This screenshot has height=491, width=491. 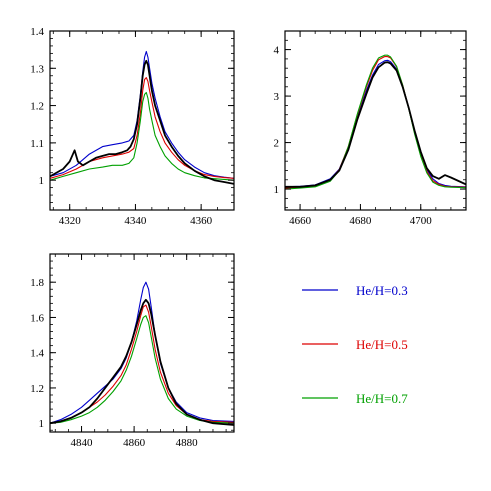 What do you see at coordinates (187, 443) in the screenshot?
I see `x-tick-label: 4880` at bounding box center [187, 443].